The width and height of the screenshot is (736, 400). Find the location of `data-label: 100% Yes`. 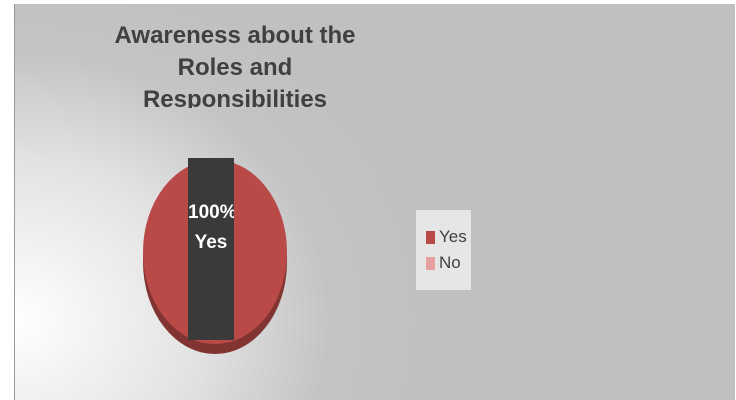

data-label: 100% Yes is located at coordinates (211, 249).